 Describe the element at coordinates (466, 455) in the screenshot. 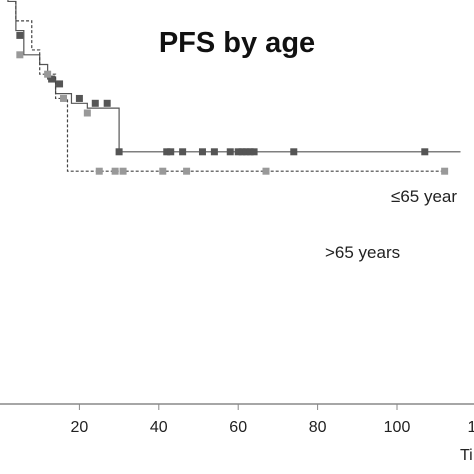

I see `x-axis-label: Ti` at that location.